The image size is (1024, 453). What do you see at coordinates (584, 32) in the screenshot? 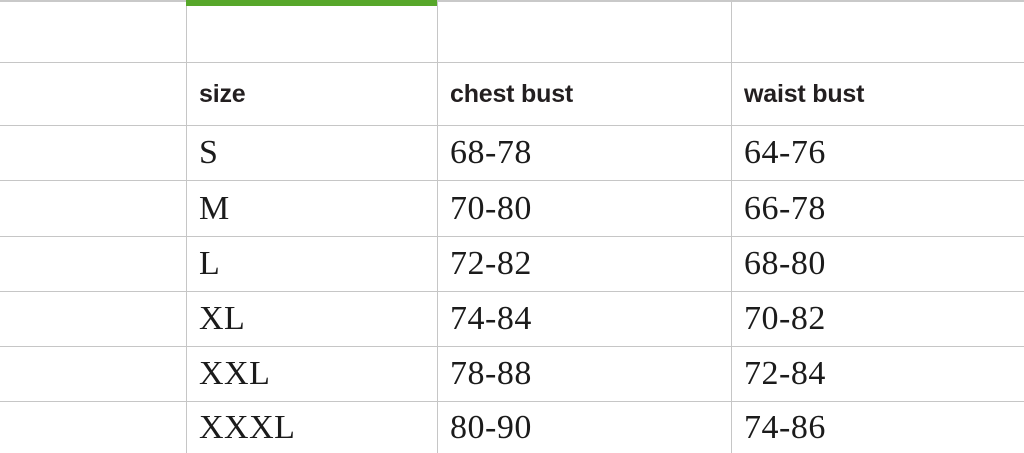
I see `cell-c1` at bounding box center [584, 32].